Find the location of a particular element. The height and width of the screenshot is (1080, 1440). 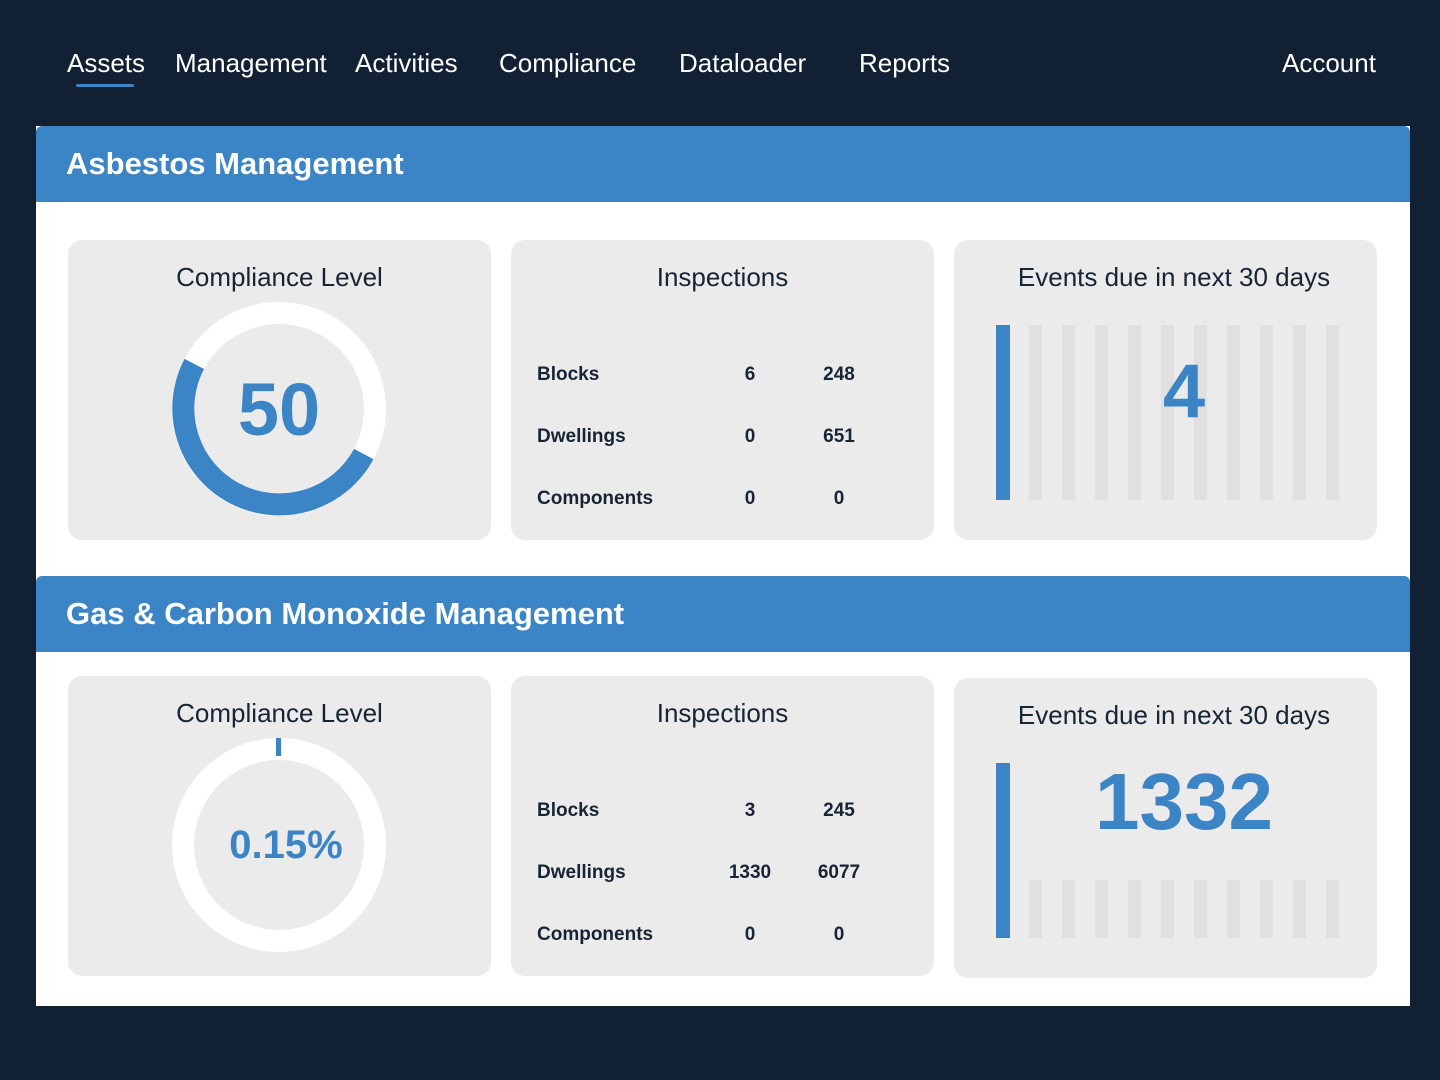

panel-title: Asbestos Management is located at coordinates (235, 163).